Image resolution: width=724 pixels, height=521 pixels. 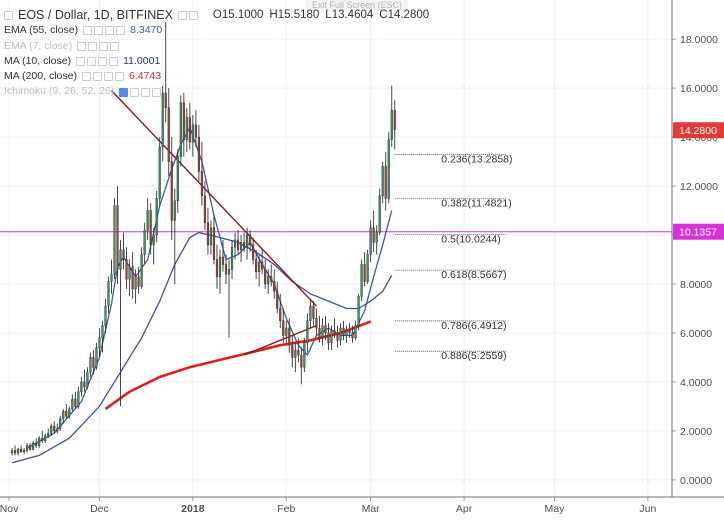 I want to click on triangle-lower-line, so click(x=280, y=340).